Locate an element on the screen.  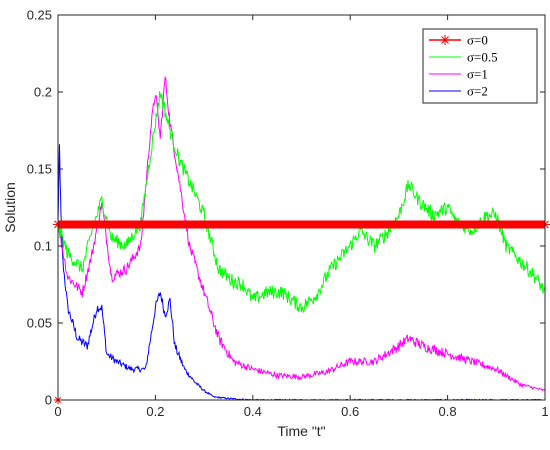
y-tick-label: 0.15 is located at coordinates (39, 169).